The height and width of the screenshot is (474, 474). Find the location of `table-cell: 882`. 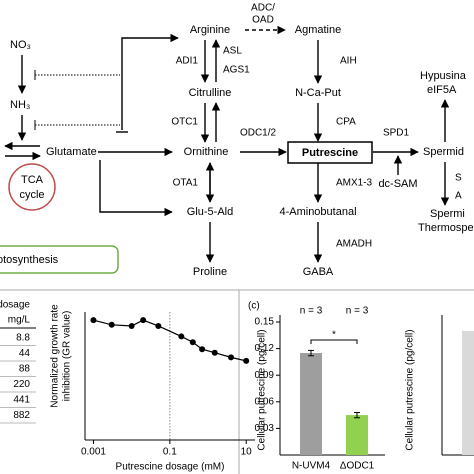

table-cell: 882 is located at coordinates (21, 415).